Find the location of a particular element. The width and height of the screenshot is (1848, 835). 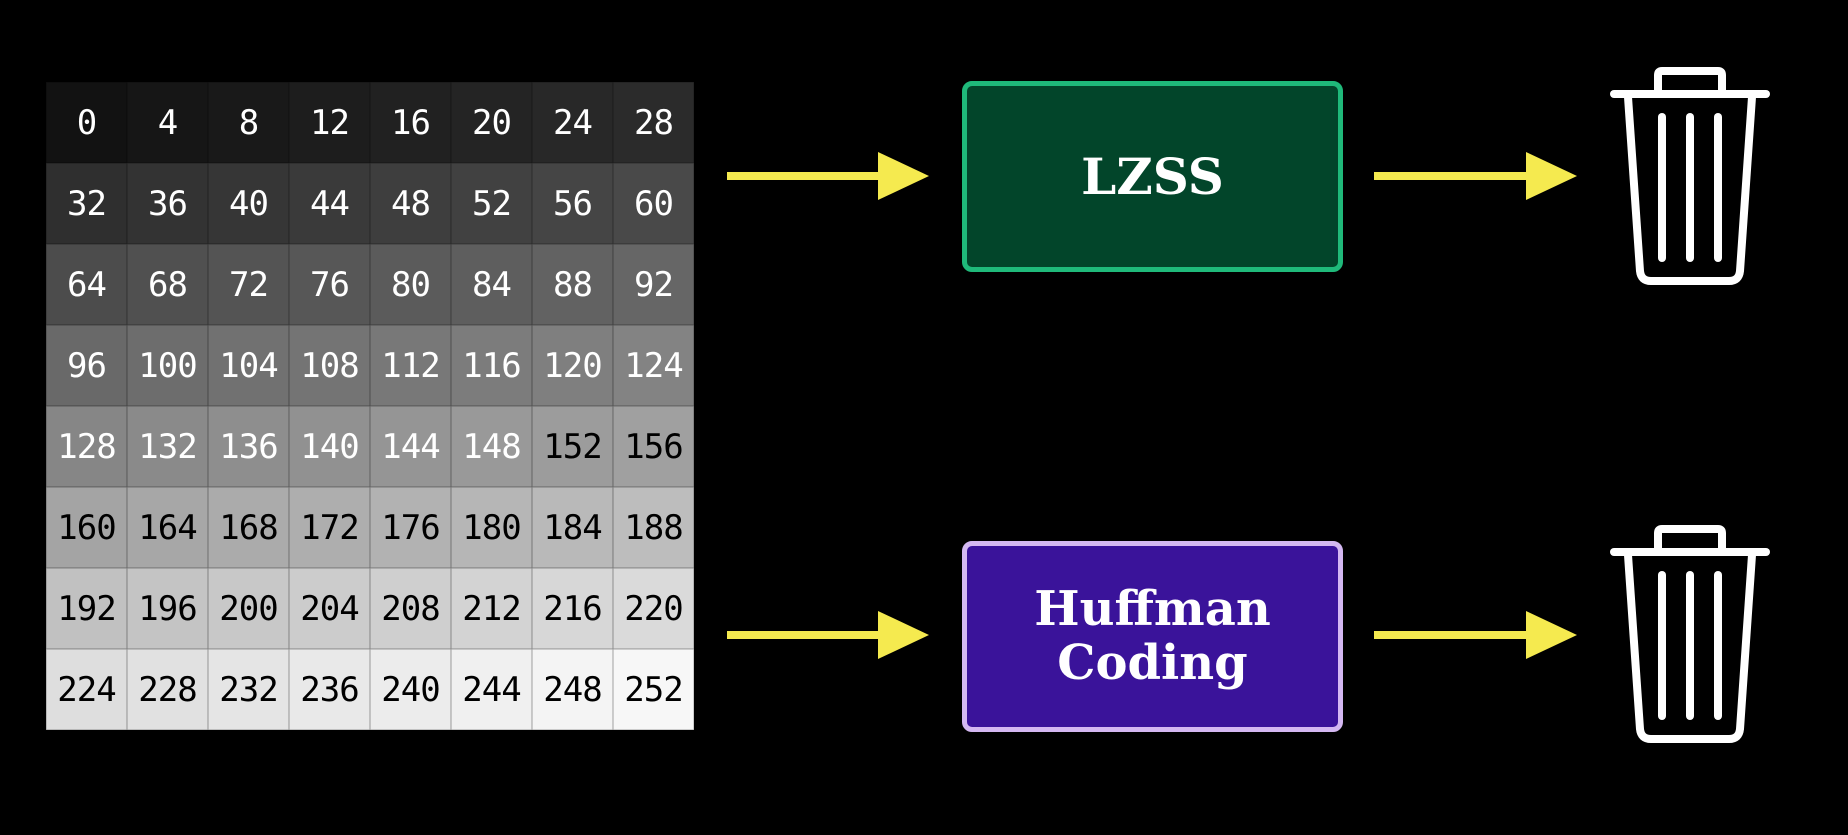

grid-cell: 240 is located at coordinates (410, 689).